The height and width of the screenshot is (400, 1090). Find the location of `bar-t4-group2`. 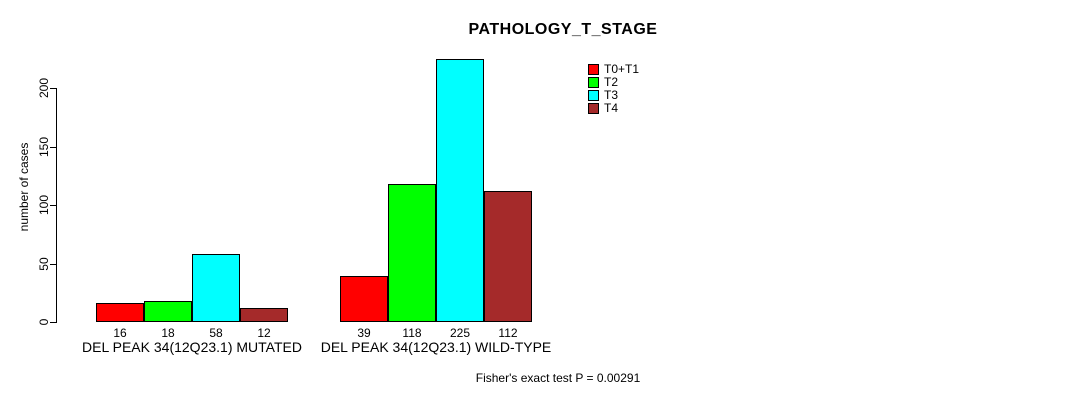

bar-t4-group2 is located at coordinates (508, 256).